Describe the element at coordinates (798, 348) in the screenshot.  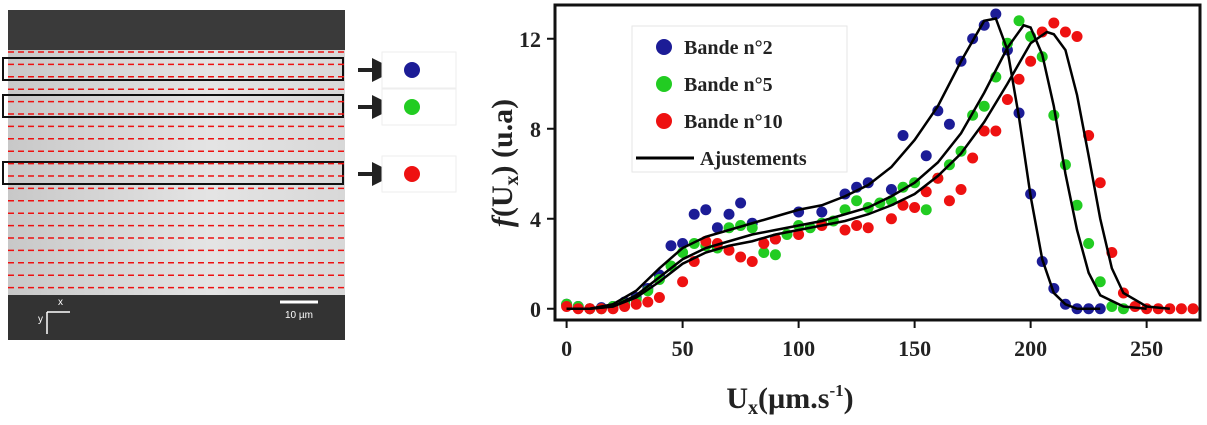
I see `x-tick-label: 100` at that location.